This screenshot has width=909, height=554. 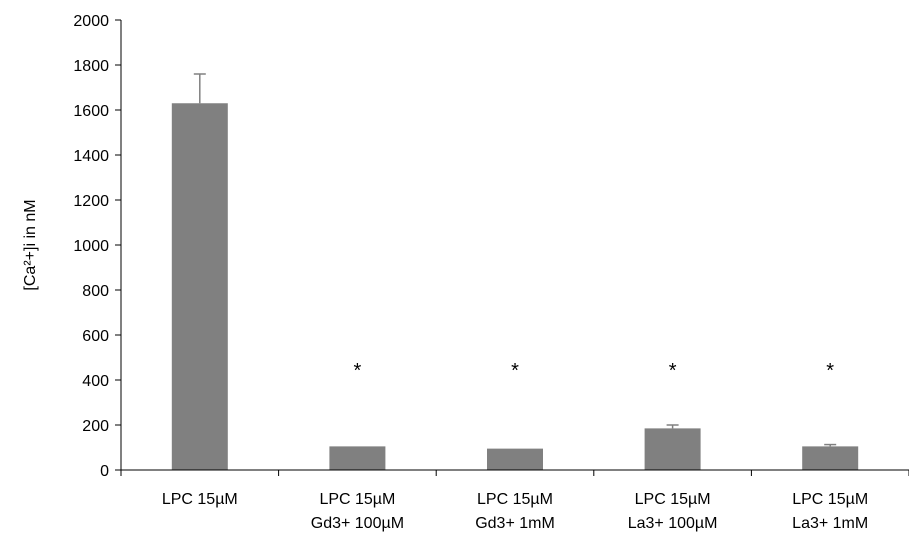 What do you see at coordinates (95, 426) in the screenshot?
I see `y-tick-label: 200` at bounding box center [95, 426].